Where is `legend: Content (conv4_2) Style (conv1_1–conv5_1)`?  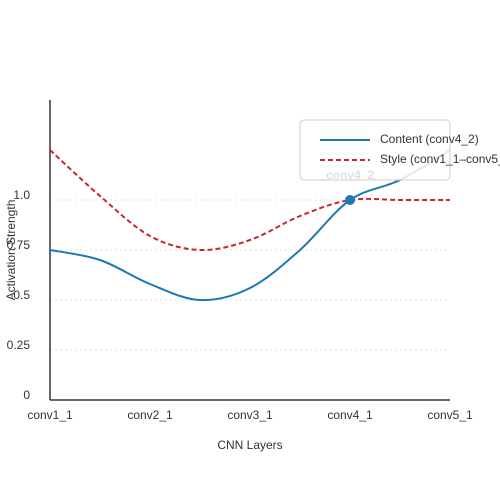 legend: Content (conv4_2) Style (conv1_1–conv5_1) is located at coordinates (399, 150).